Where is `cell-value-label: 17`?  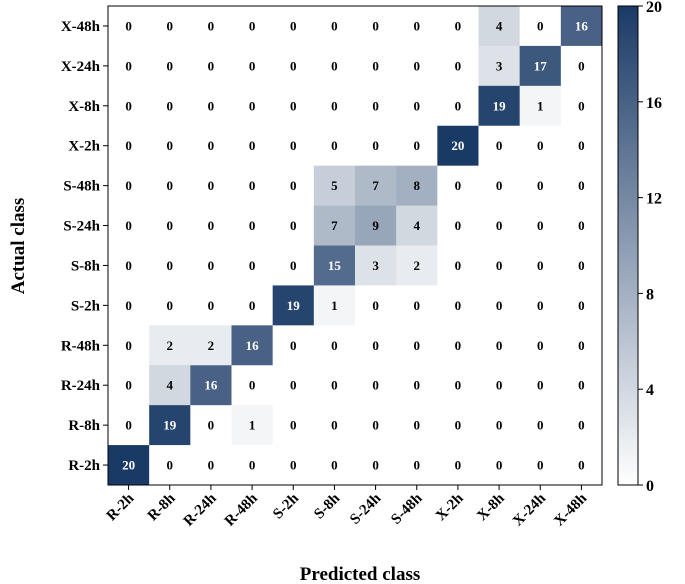 cell-value-label: 17 is located at coordinates (541, 65).